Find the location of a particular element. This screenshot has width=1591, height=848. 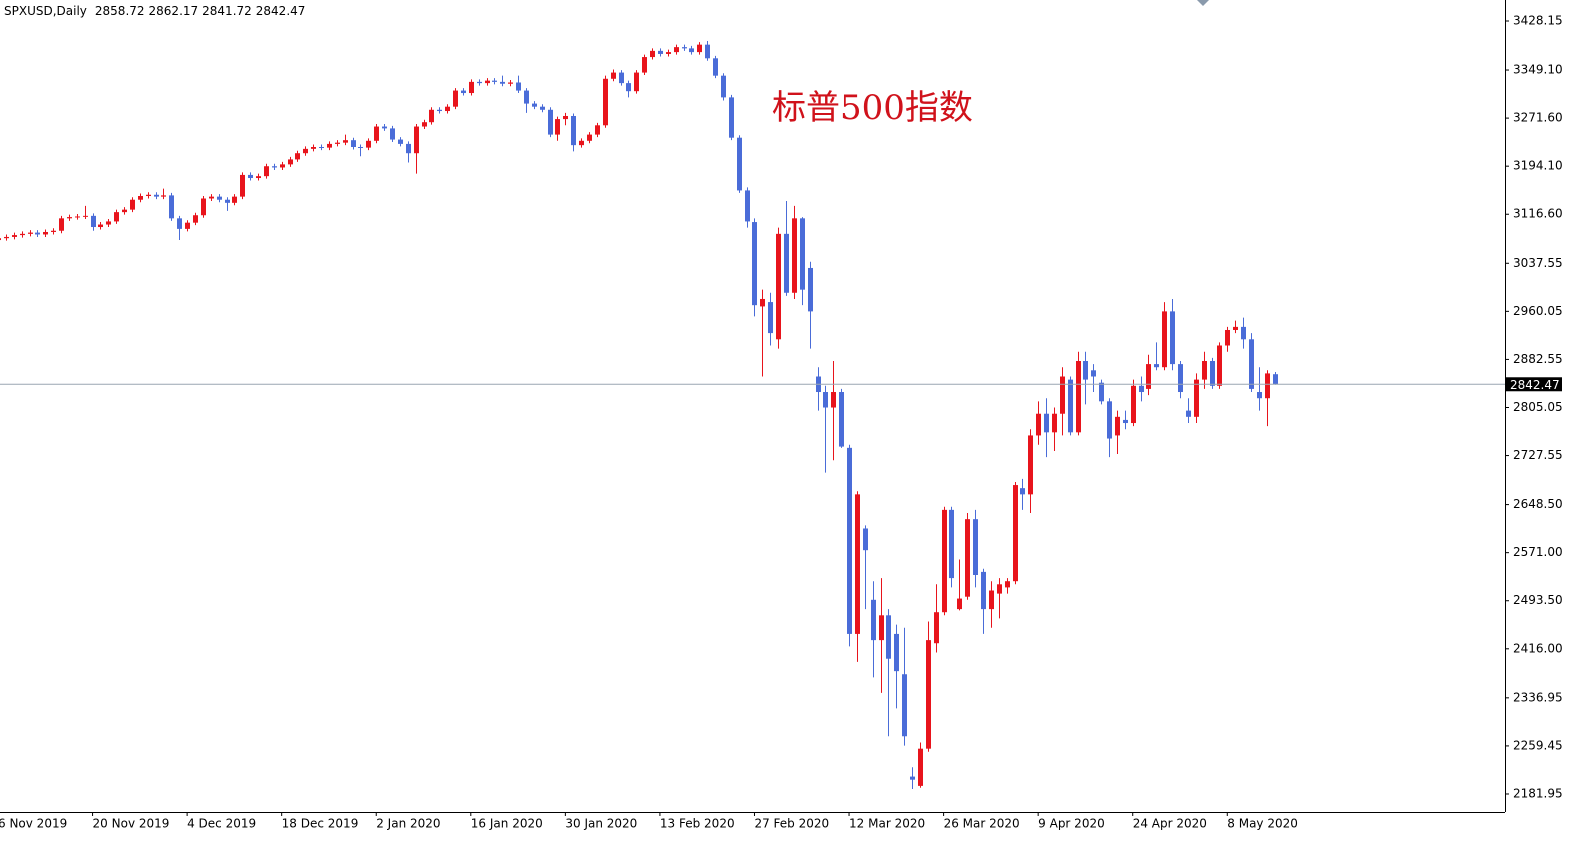

ohlc-open: 2858.72 is located at coordinates (120, 11).